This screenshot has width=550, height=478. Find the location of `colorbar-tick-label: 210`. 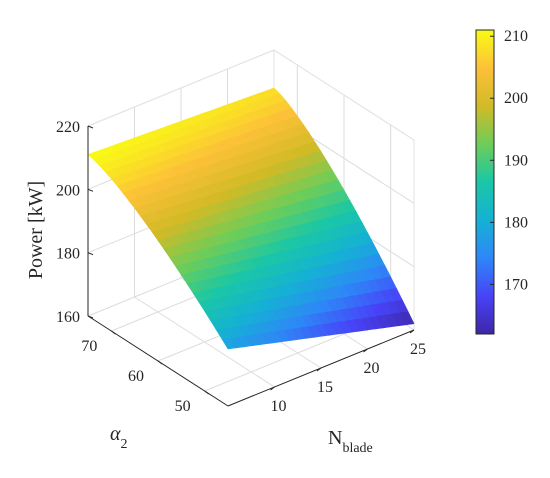

colorbar-tick-label: 210 is located at coordinates (516, 36).